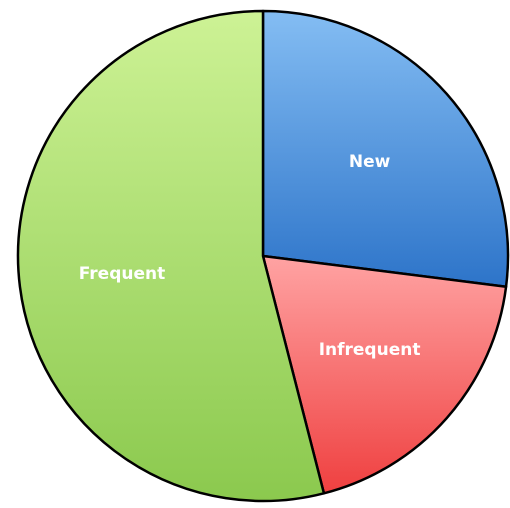 The height and width of the screenshot is (508, 510). Describe the element at coordinates (122, 274) in the screenshot. I see `slice-label: Frequent` at that location.